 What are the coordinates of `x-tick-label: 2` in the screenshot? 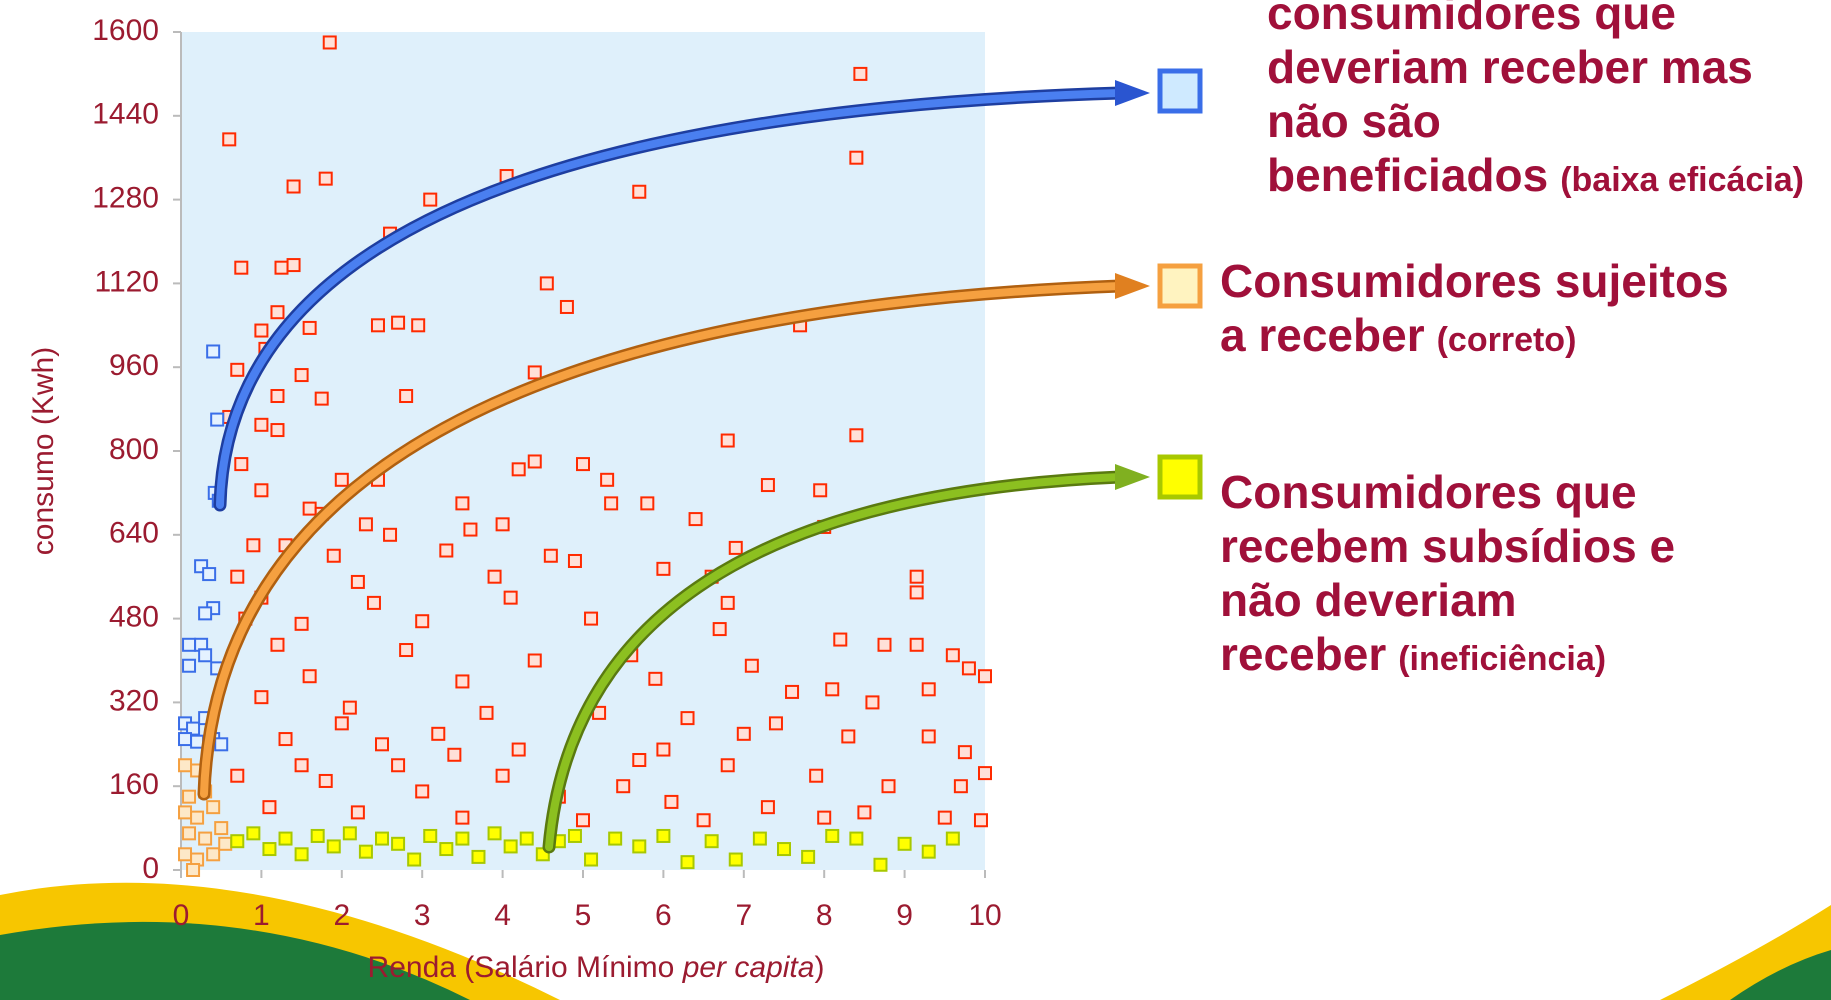 It's located at (341, 915).